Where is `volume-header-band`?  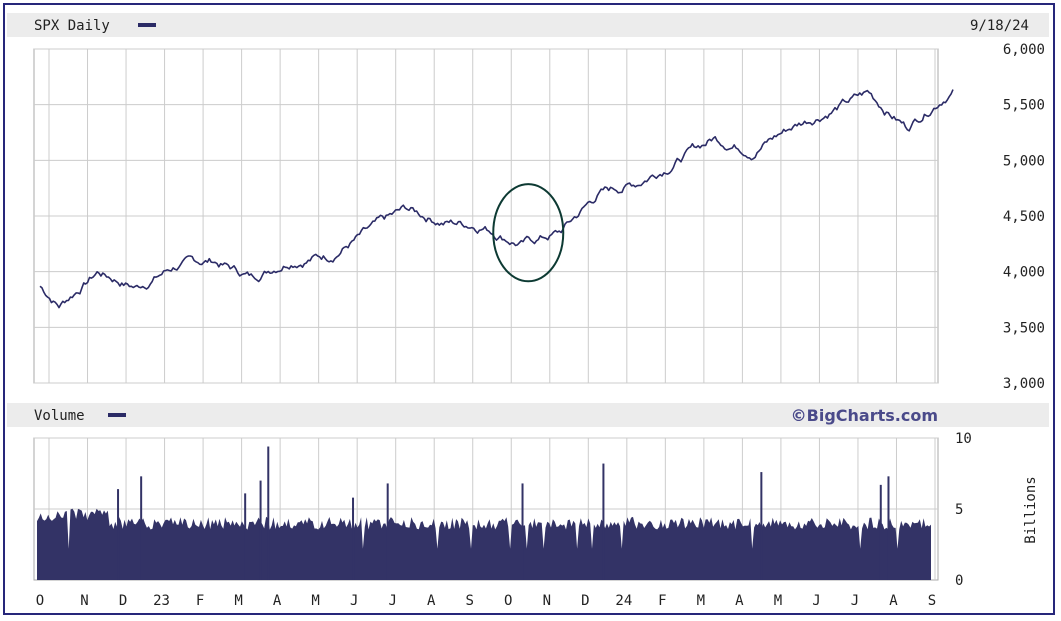
volume-header-band is located at coordinates (528, 415).